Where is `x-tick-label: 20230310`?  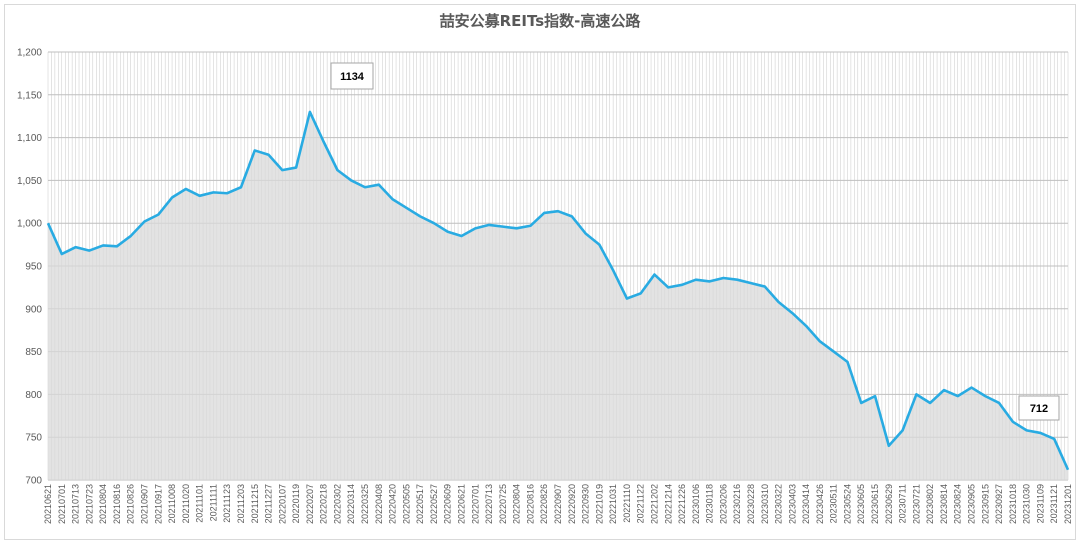
x-tick-label: 20230310 is located at coordinates (765, 504).